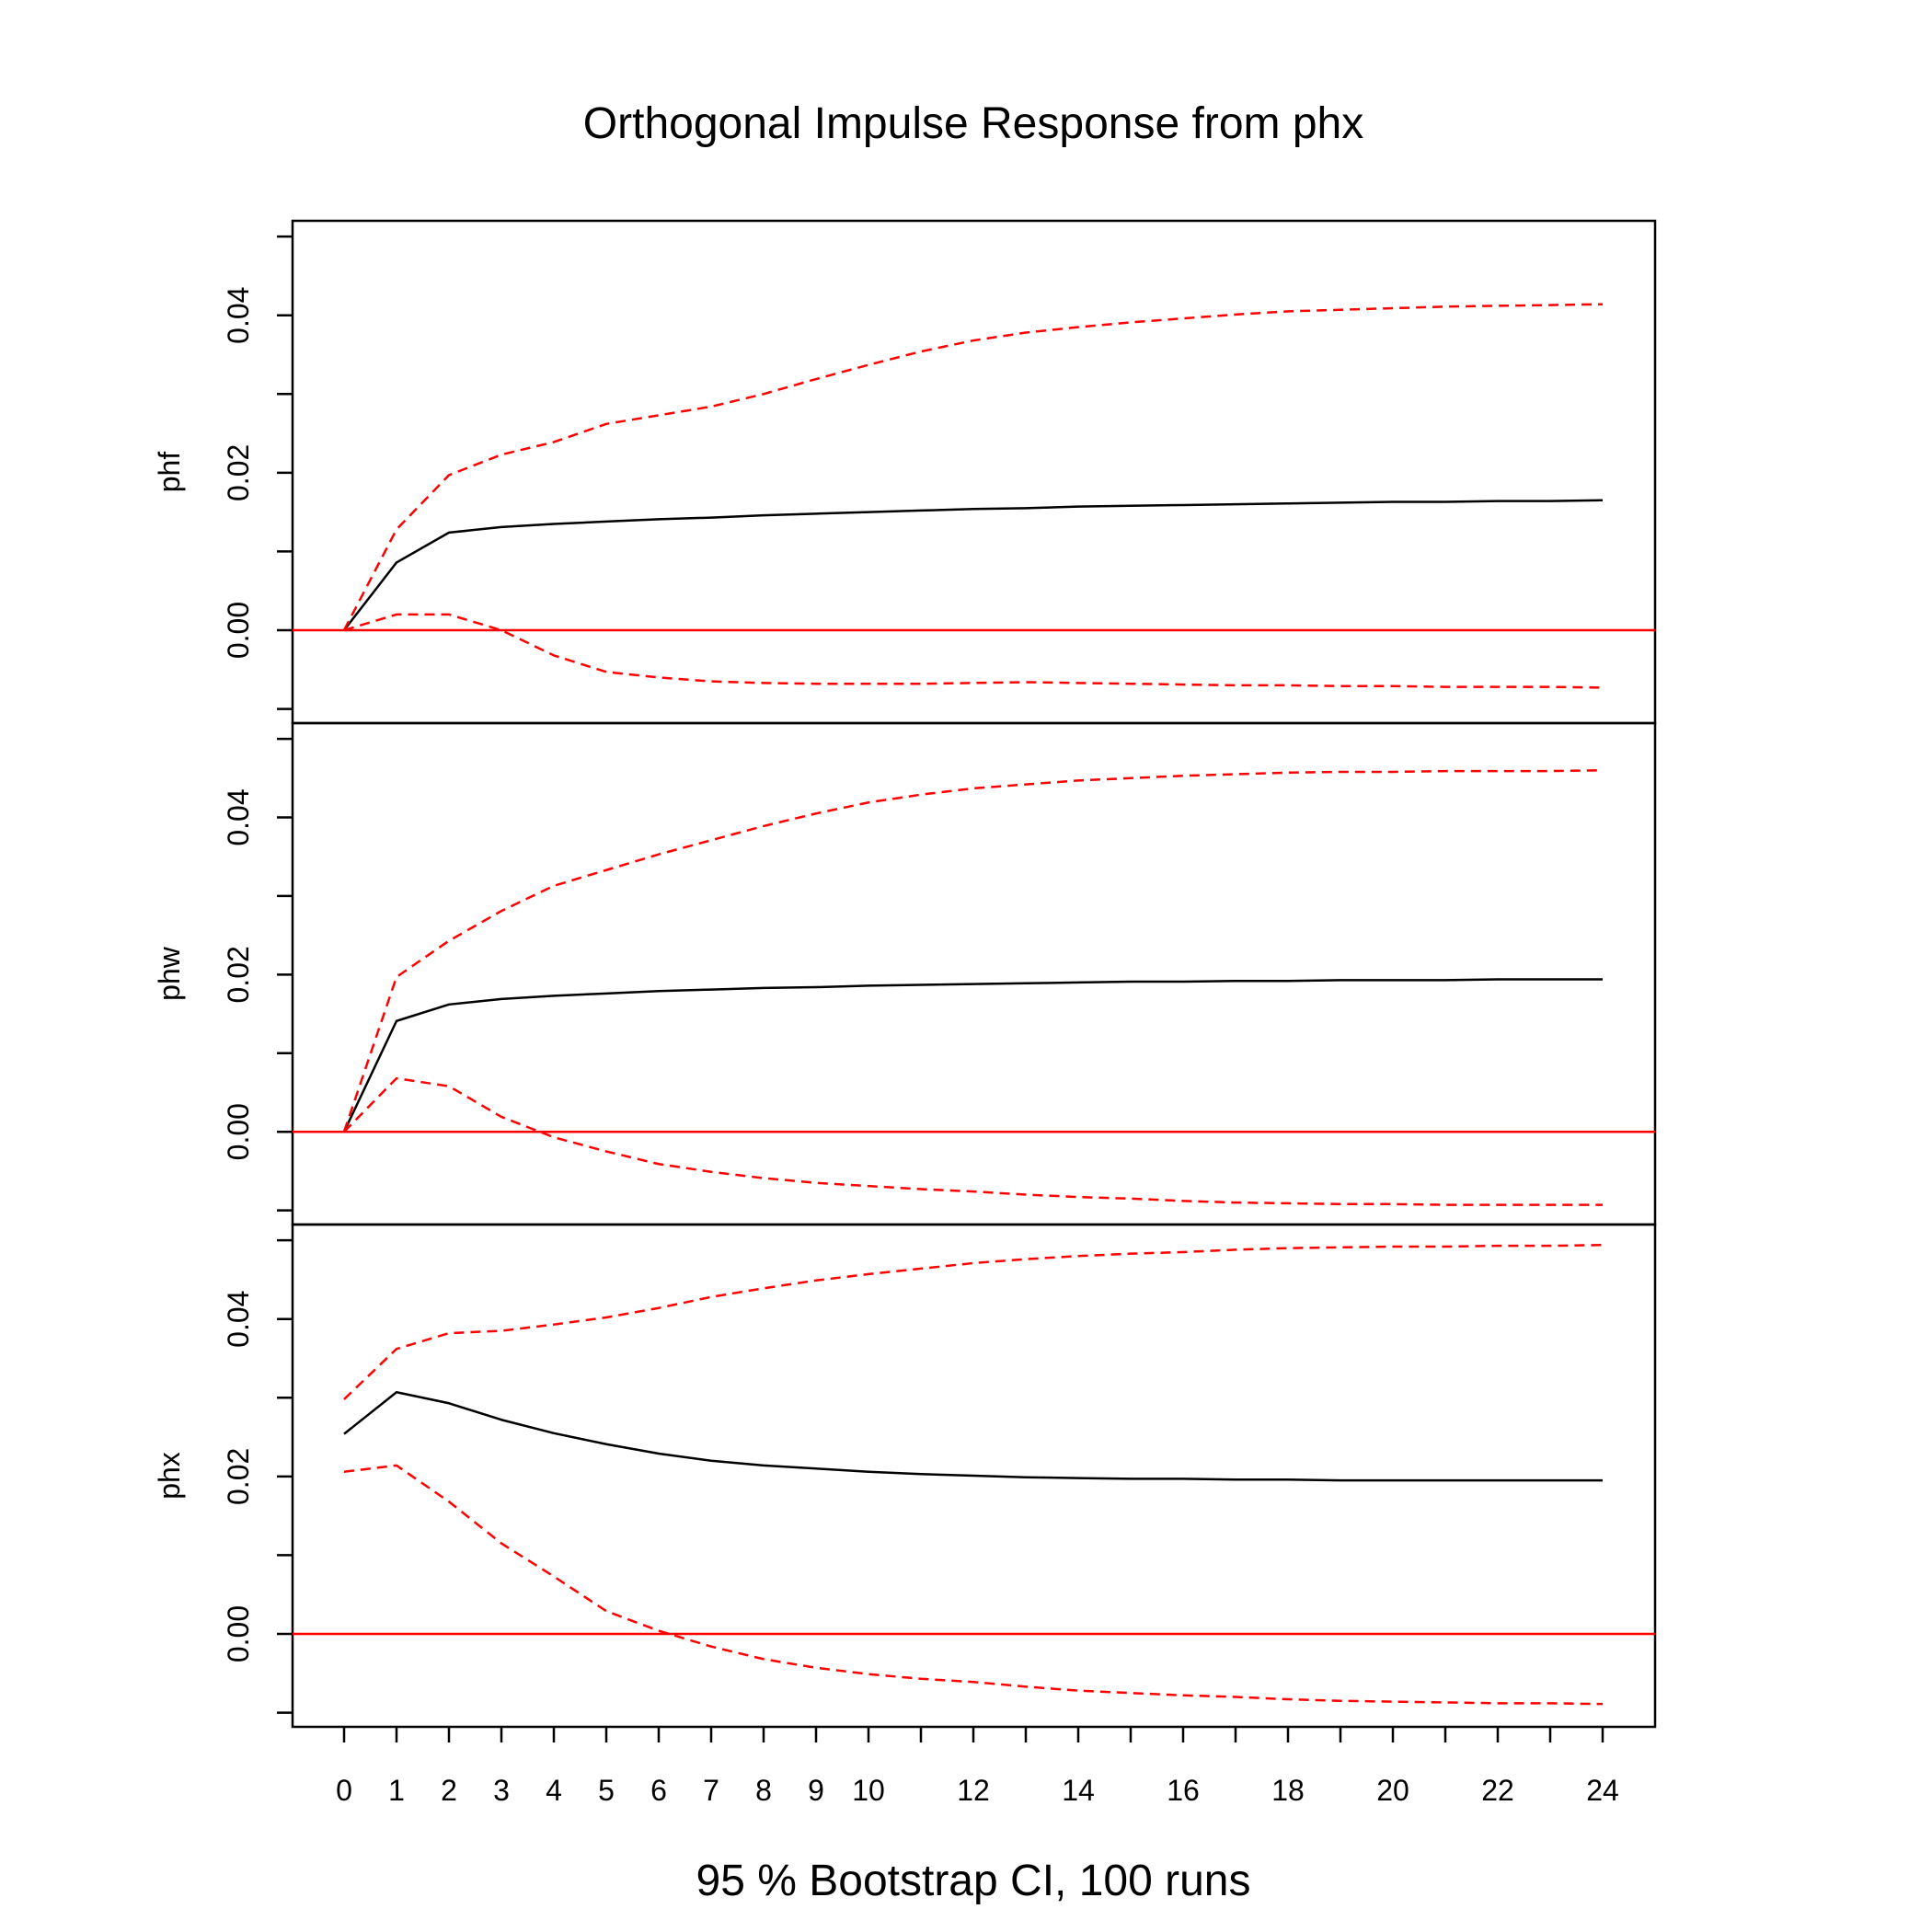 This screenshot has width=1932, height=1932. I want to click on x-tick-label: 24, so click(1602, 1790).